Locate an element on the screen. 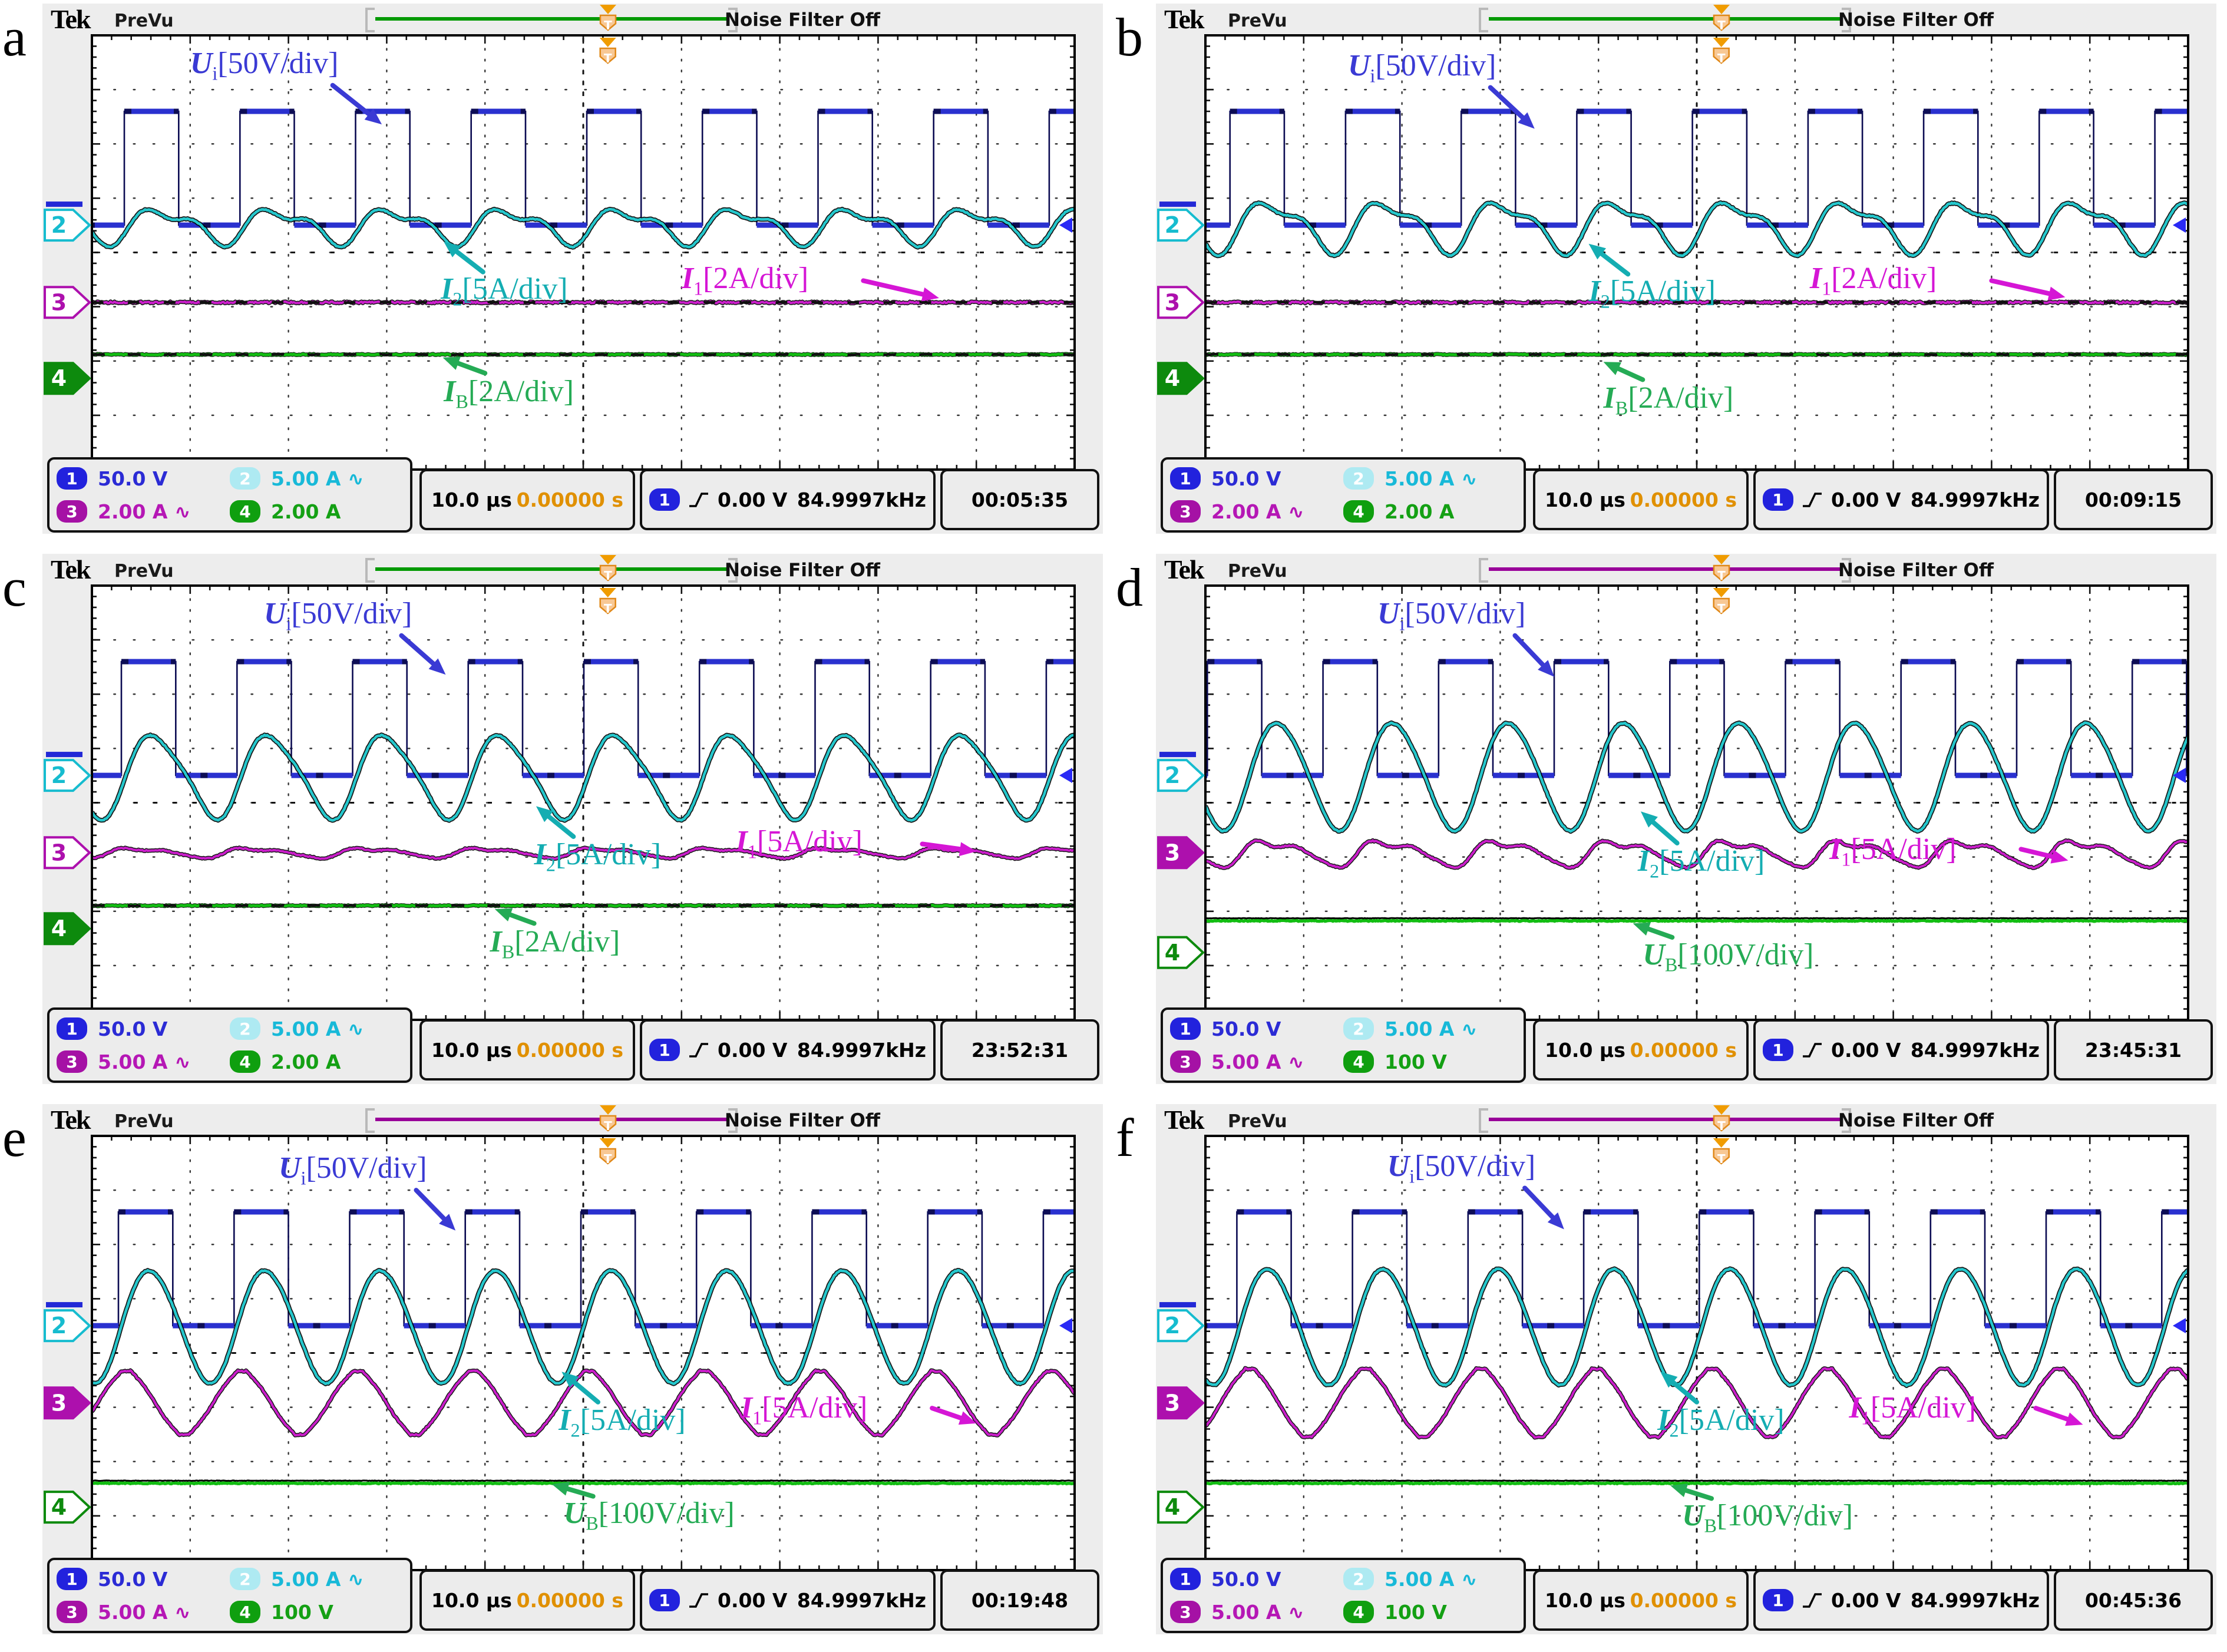 The height and width of the screenshot is (1652, 2227). clock-readout: 00:09:15 is located at coordinates (2133, 499).